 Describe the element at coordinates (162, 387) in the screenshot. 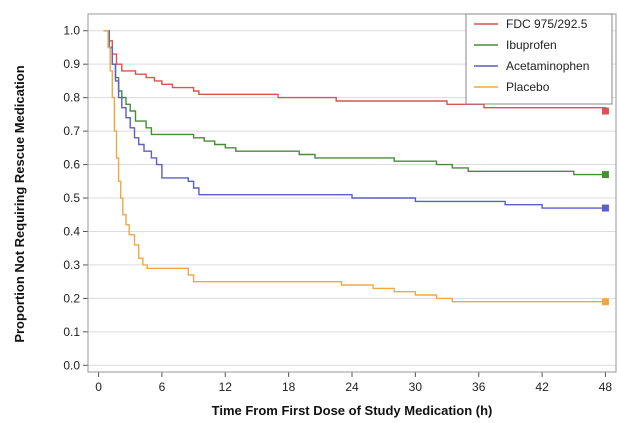

I see `x-tick-label: 6` at that location.